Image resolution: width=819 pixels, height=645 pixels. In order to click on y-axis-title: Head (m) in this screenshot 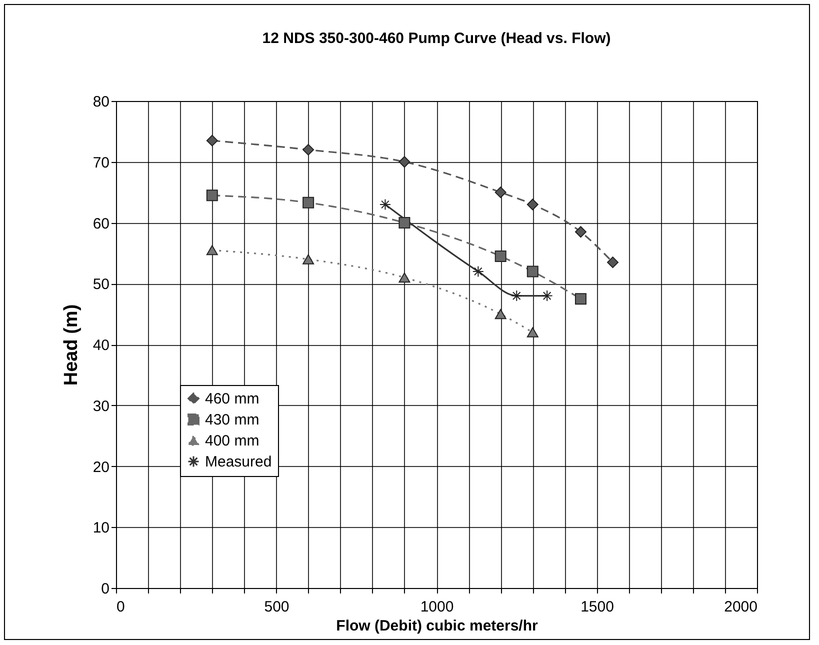, I will do `click(71, 345)`.